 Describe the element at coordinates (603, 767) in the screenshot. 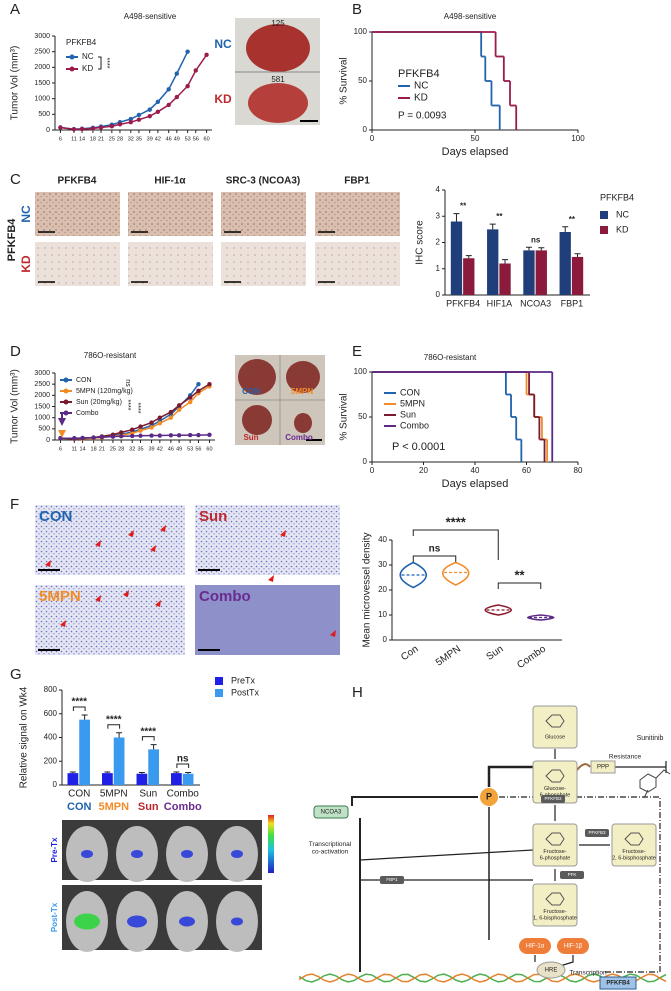

I see `node-box` at that location.